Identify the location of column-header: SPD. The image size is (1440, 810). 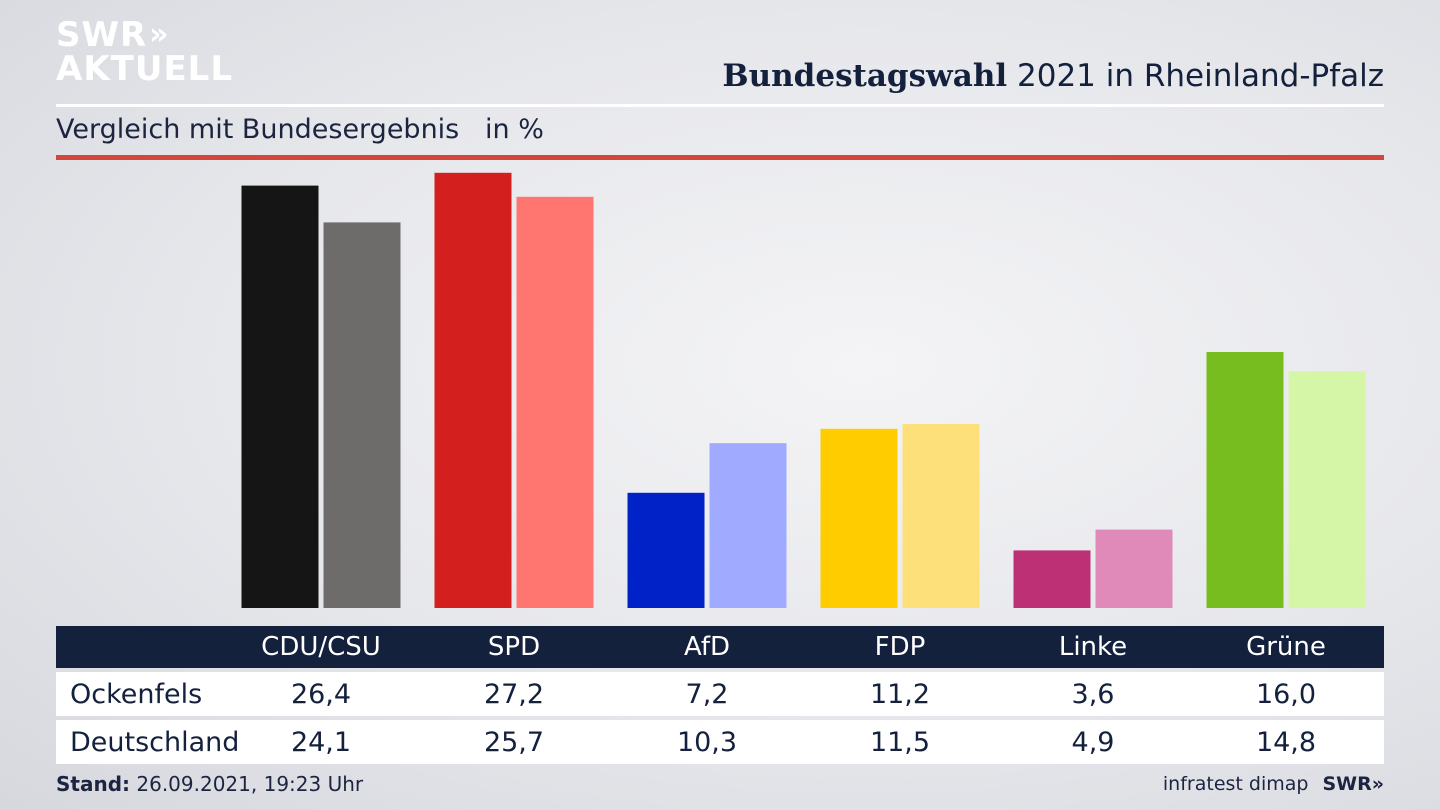
(514, 647).